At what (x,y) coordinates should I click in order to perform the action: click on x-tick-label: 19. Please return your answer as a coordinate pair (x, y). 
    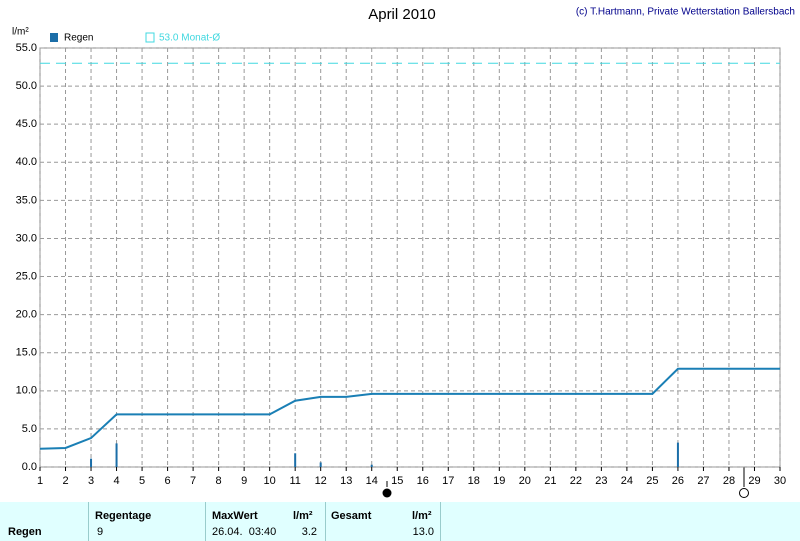
    Looking at the image, I should click on (499, 481).